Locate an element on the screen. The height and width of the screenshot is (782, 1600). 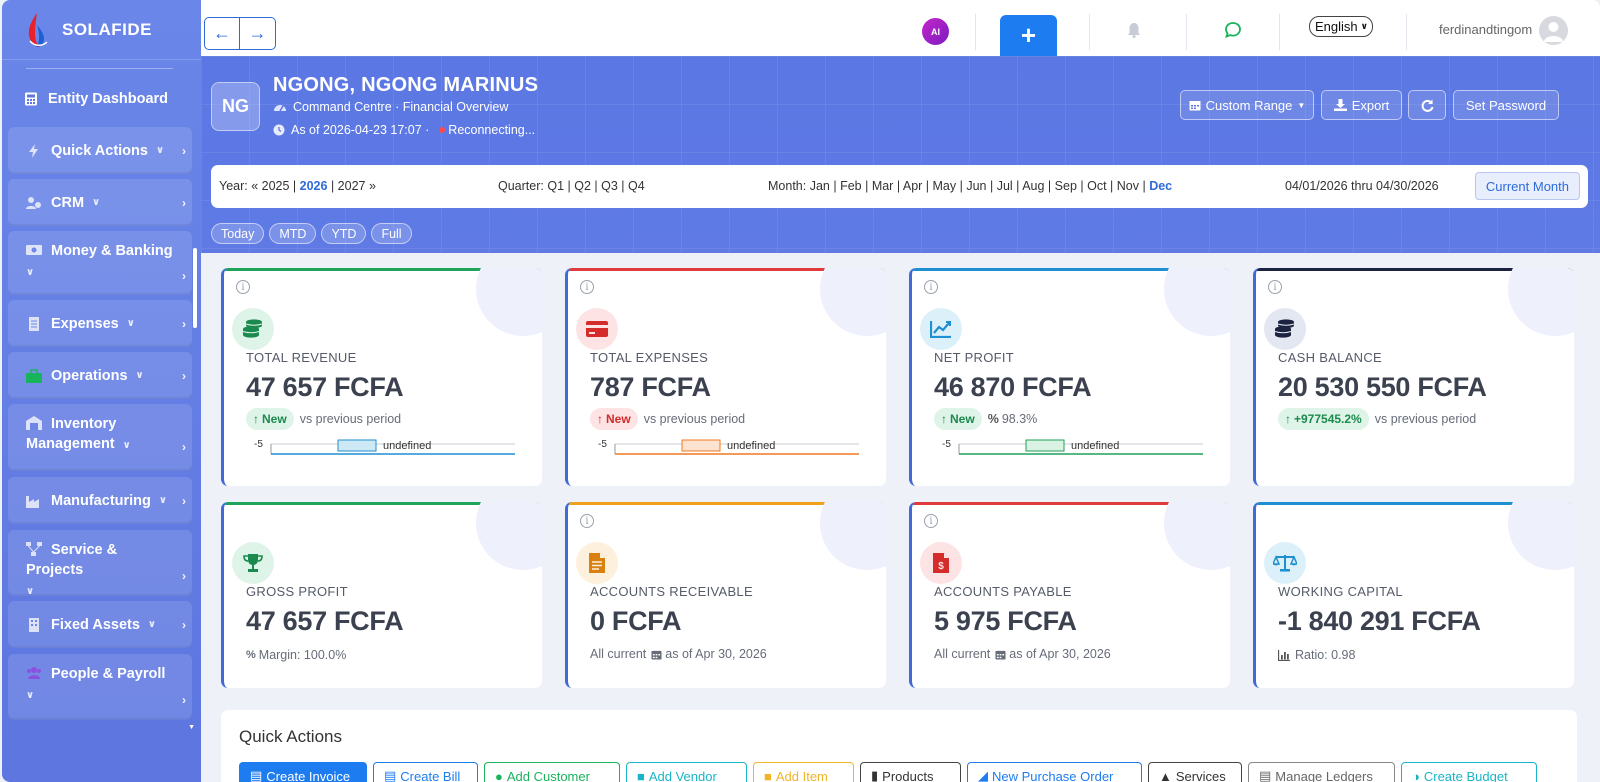
language-select: English ∨ is located at coordinates (1341, 26).